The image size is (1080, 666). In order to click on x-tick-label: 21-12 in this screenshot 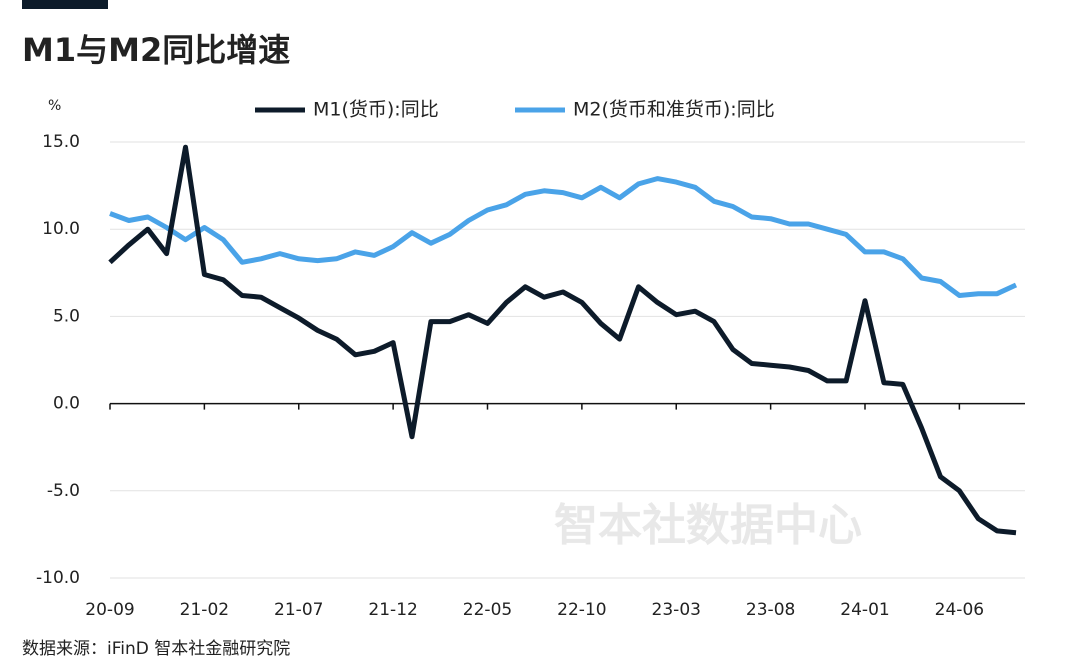, I will do `click(392, 610)`.